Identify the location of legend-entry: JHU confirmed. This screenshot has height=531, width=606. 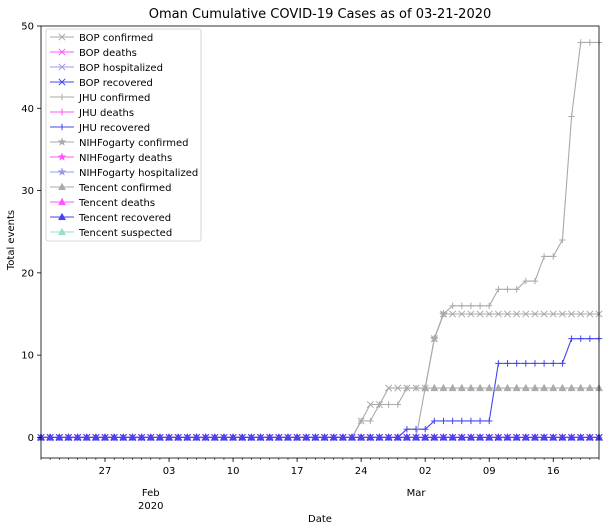
(100, 98).